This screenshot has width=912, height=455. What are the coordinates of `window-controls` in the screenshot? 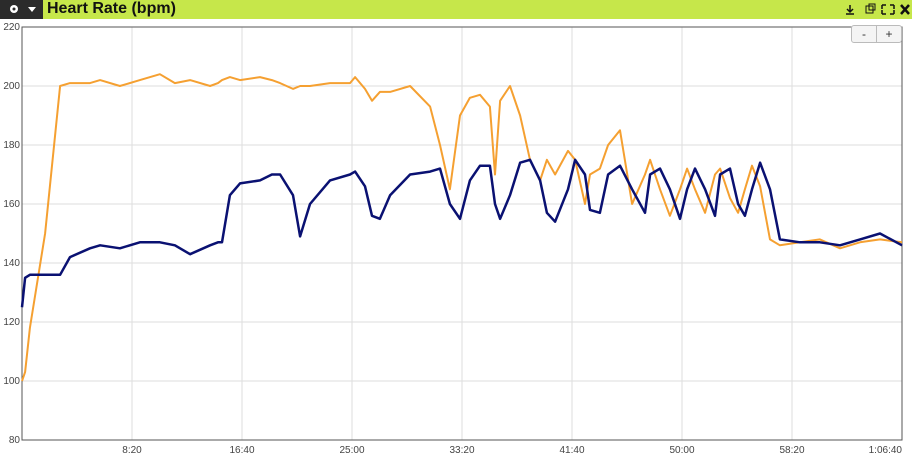 It's located at (877, 9).